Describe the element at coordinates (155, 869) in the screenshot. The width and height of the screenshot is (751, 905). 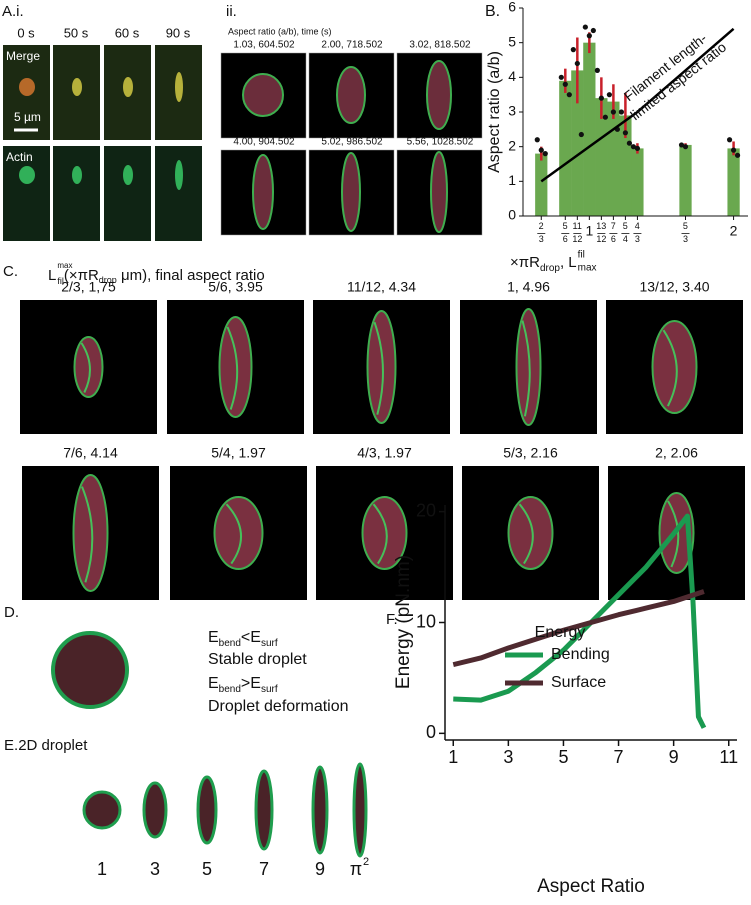
I see `aspect-label: 3` at that location.